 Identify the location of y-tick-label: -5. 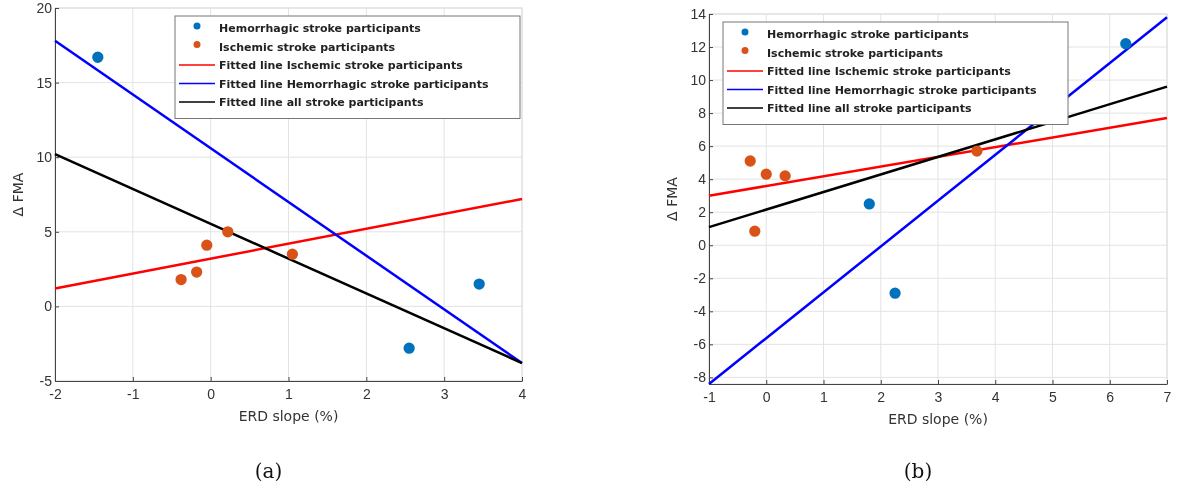
(46, 380).